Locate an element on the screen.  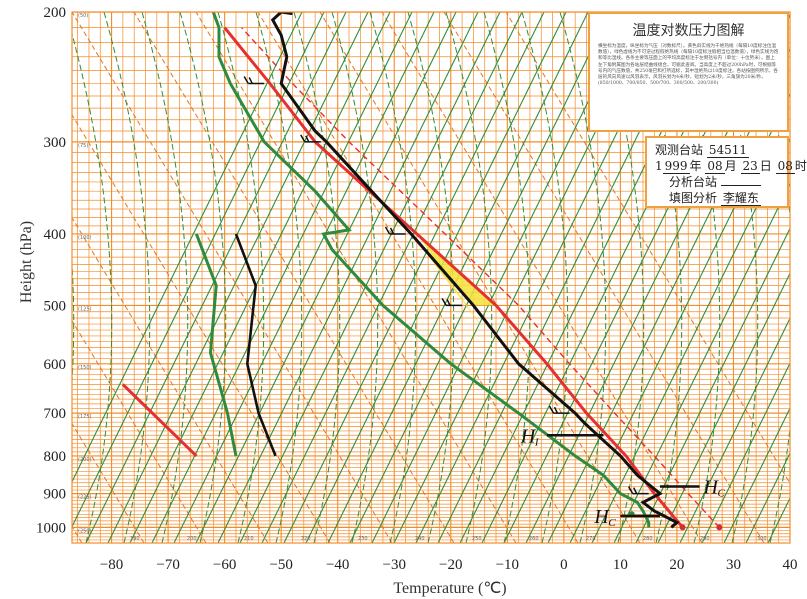
theta-label: 260 is located at coordinates (534, 539).